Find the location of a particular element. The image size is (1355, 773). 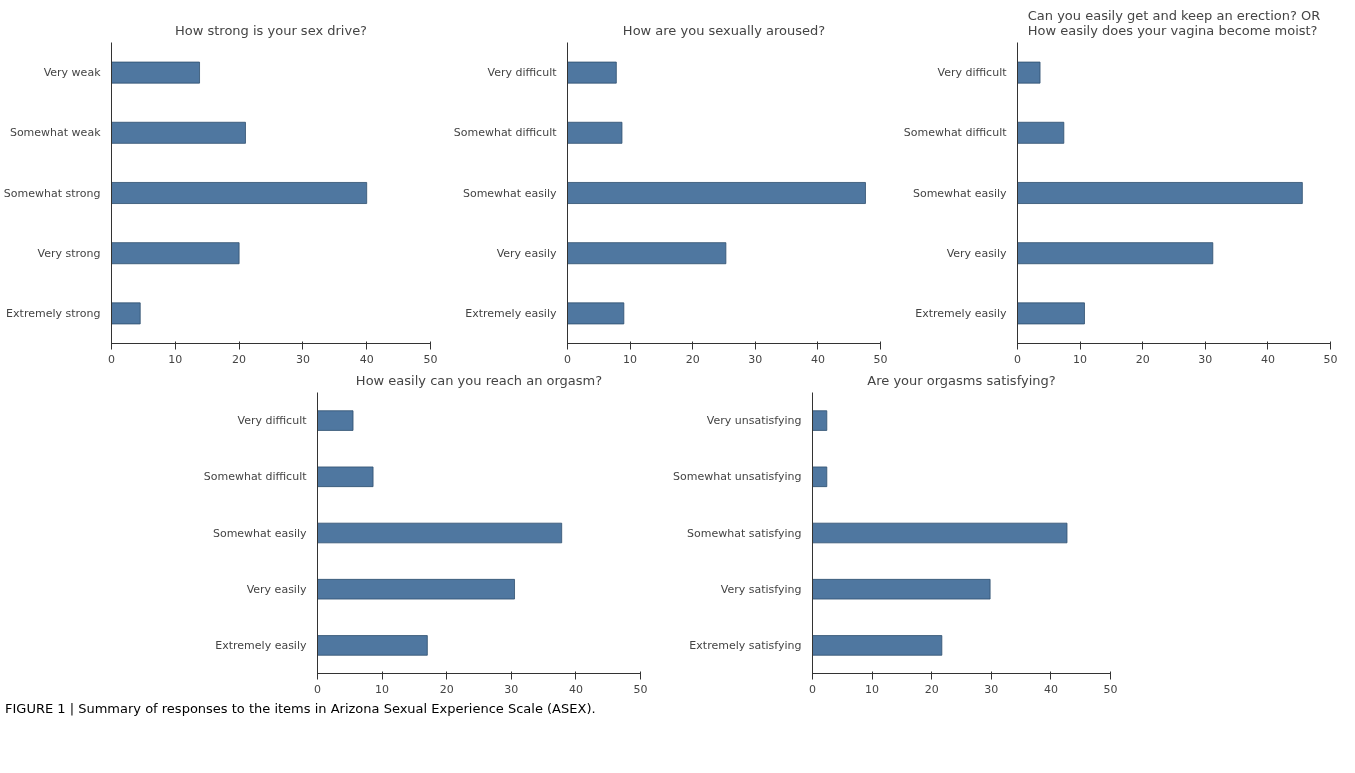

y-tick-label: Somewhat unsatisfying is located at coordinates (737, 477).